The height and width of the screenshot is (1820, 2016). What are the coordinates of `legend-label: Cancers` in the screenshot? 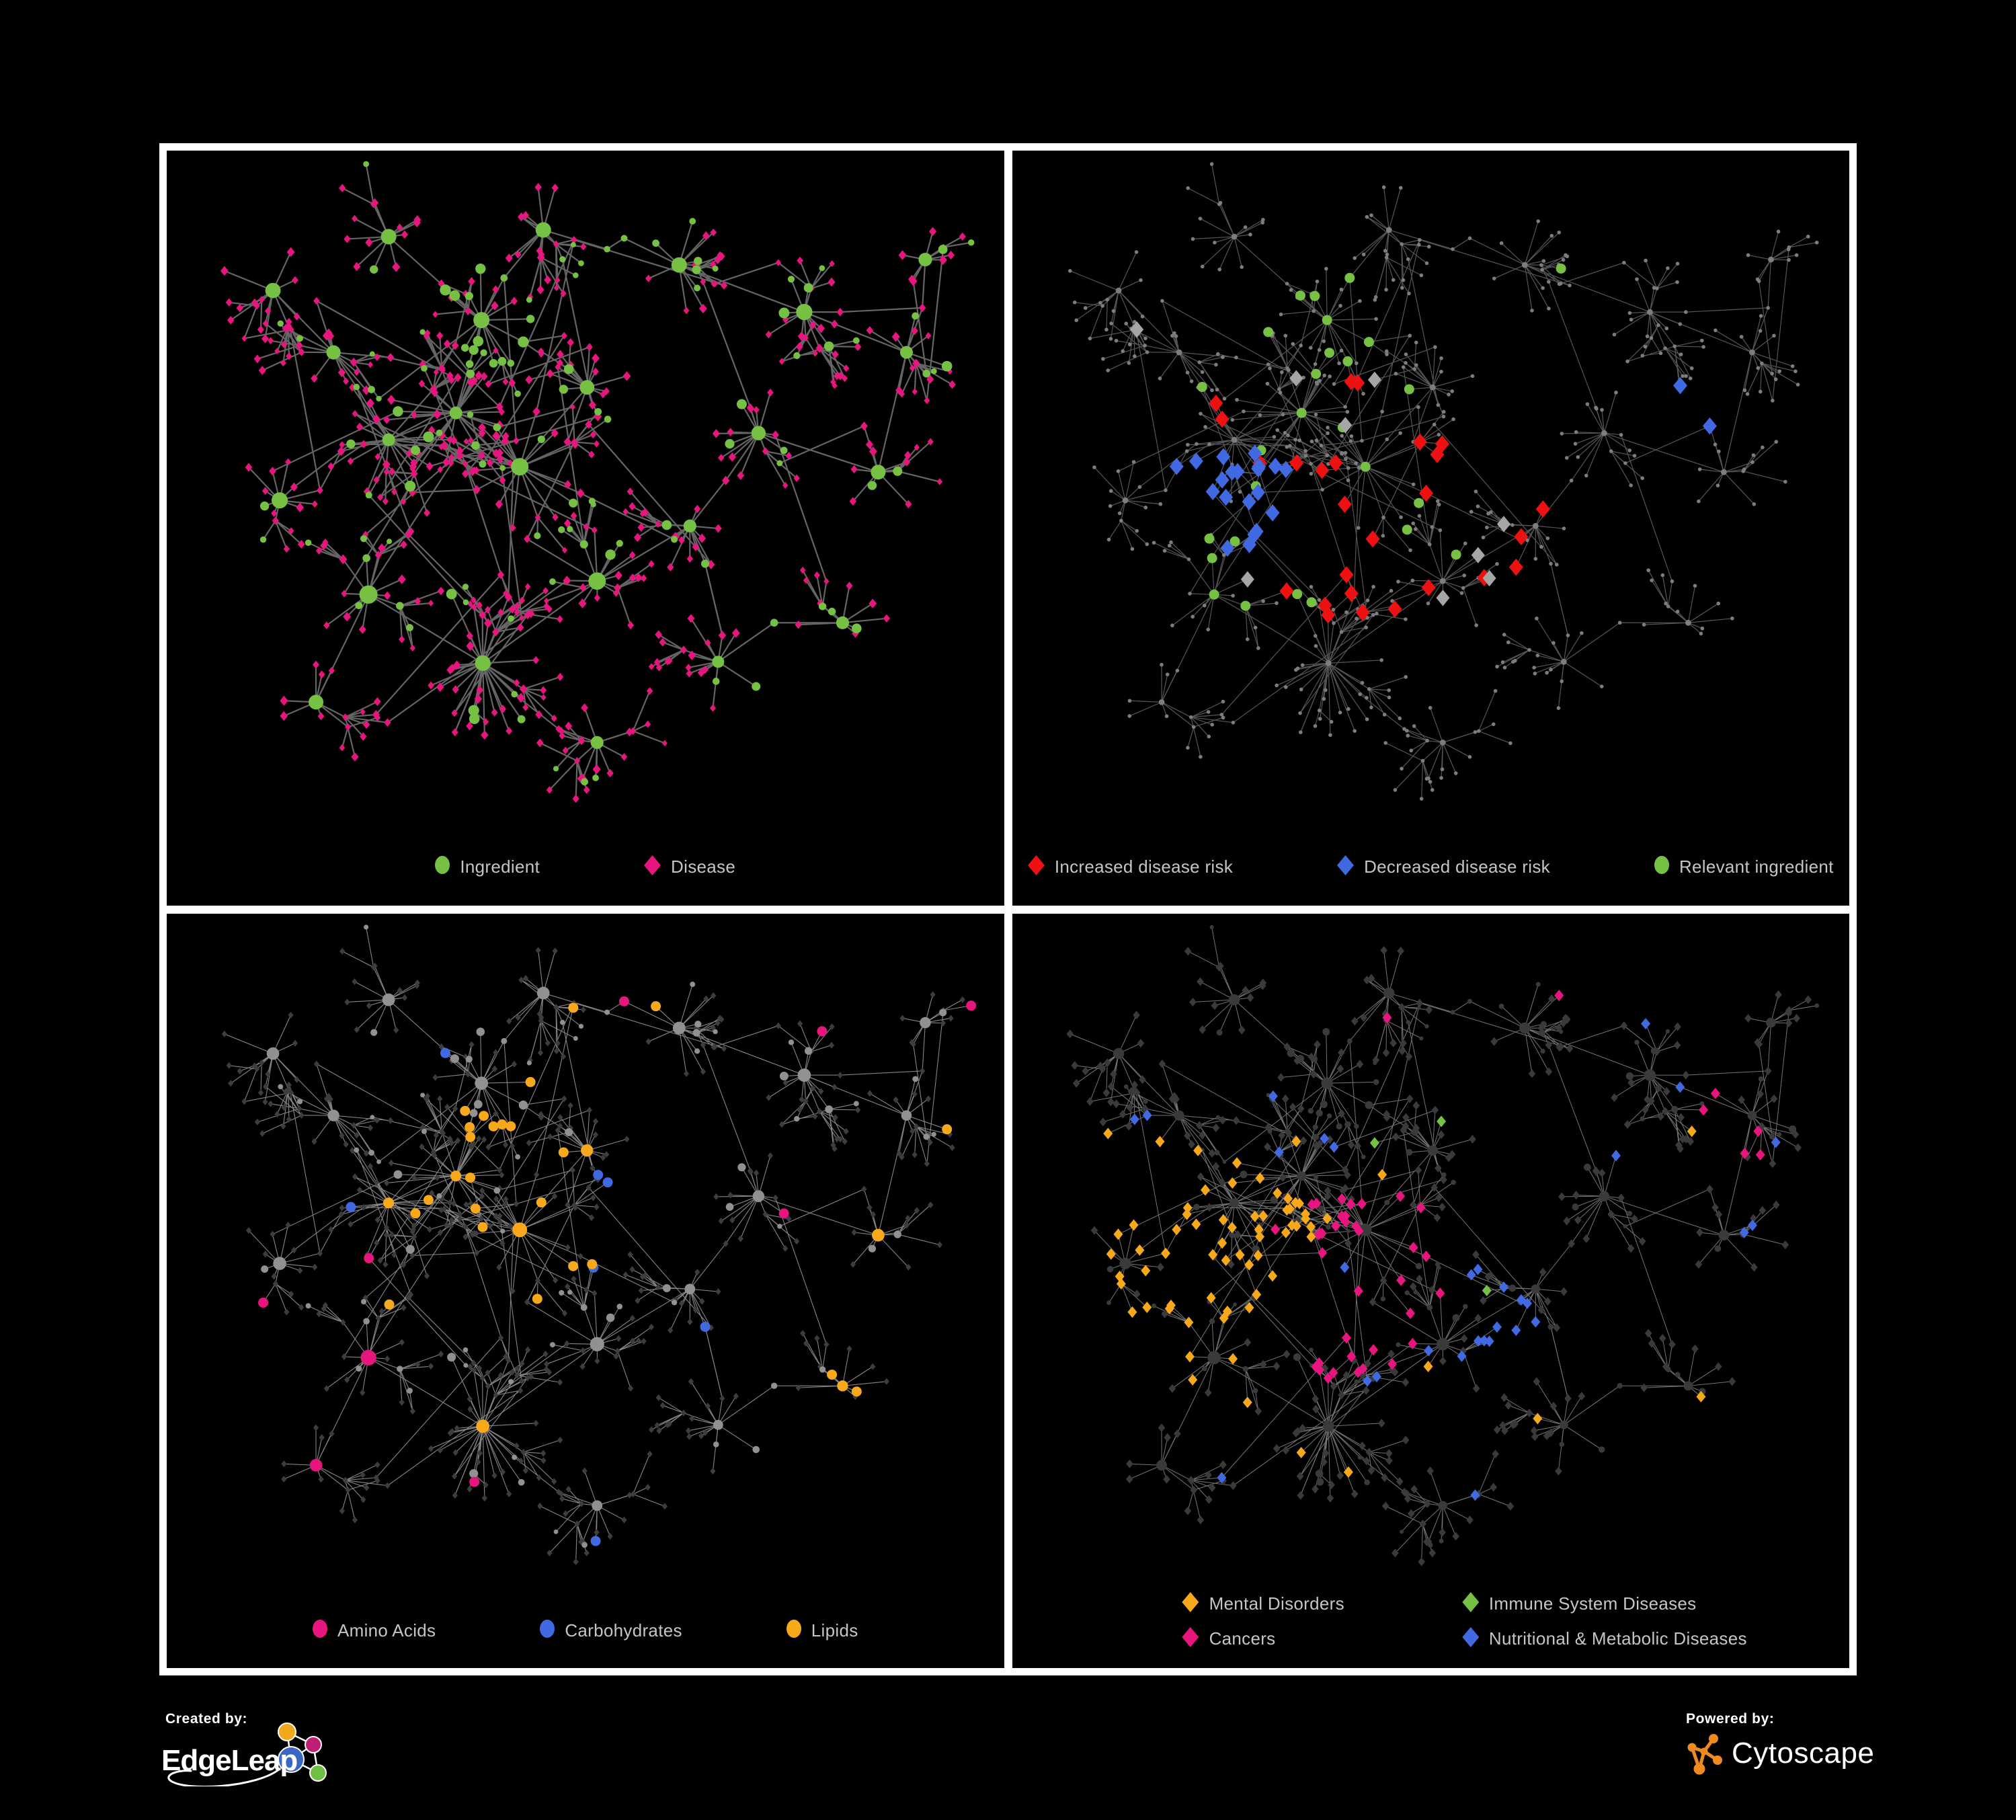 It's located at (1242, 1638).